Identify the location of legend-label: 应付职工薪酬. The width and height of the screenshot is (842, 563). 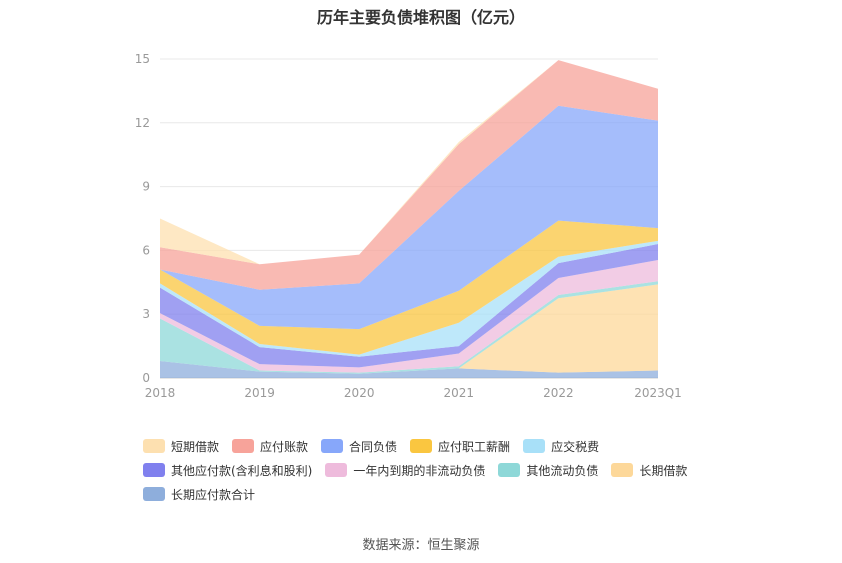
(474, 446).